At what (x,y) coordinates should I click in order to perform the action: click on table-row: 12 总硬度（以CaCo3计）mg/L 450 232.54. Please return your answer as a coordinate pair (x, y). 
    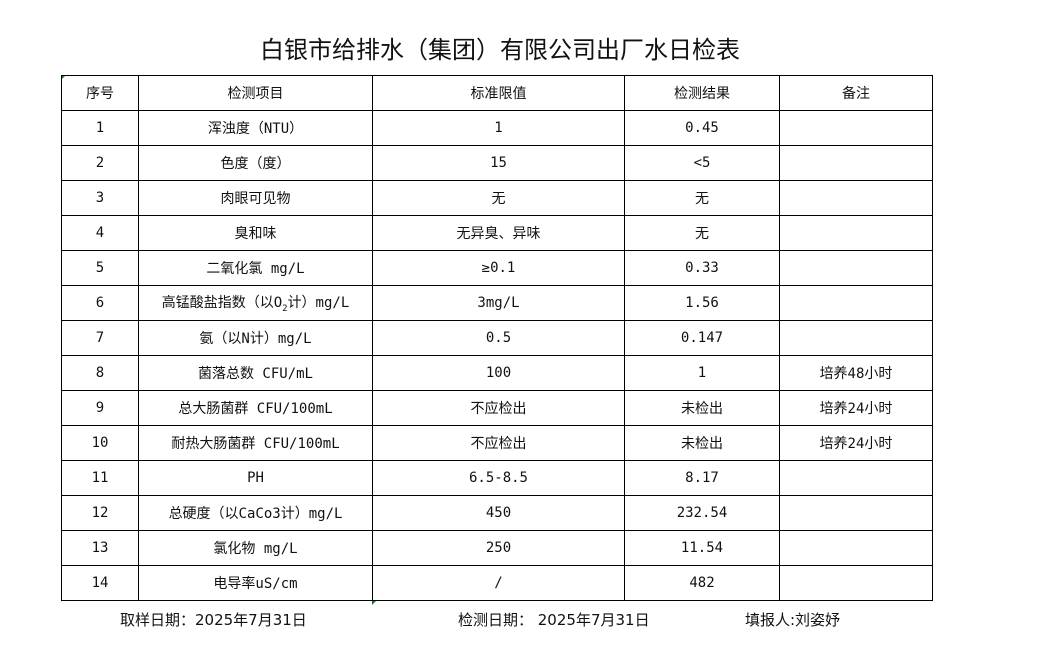
    Looking at the image, I should click on (497, 513).